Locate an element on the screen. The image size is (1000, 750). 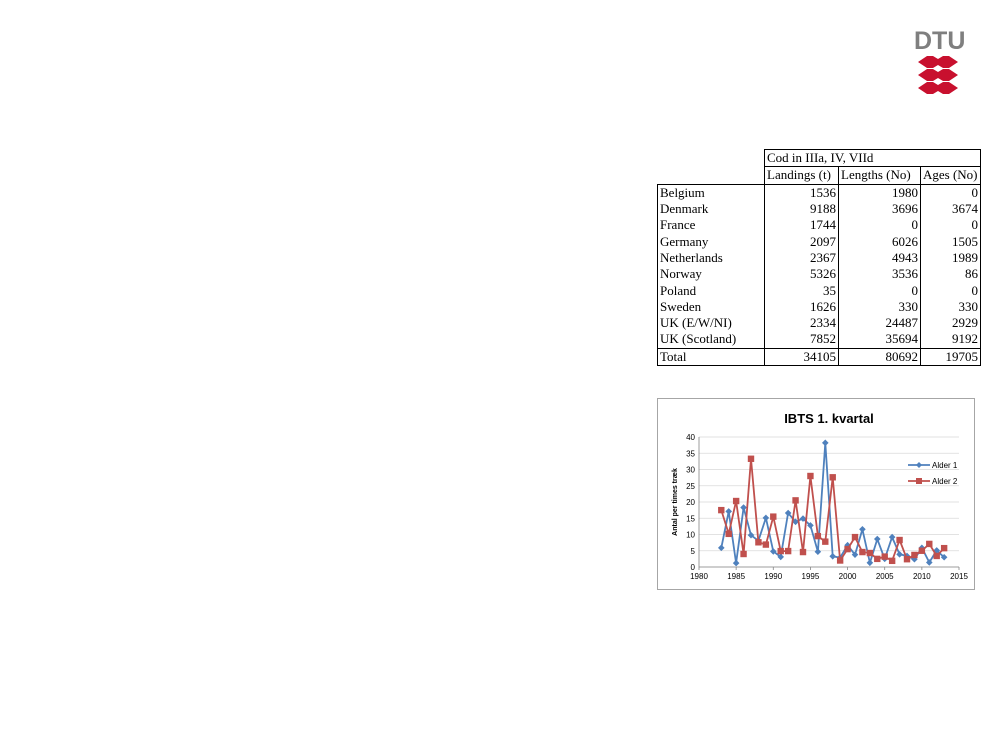
landings-cell: 35 is located at coordinates (801, 290).